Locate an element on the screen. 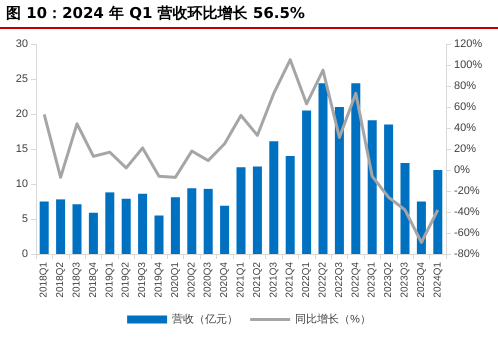 This screenshot has width=498, height=362. legend-label: 同比增长（%） is located at coordinates (333, 319).